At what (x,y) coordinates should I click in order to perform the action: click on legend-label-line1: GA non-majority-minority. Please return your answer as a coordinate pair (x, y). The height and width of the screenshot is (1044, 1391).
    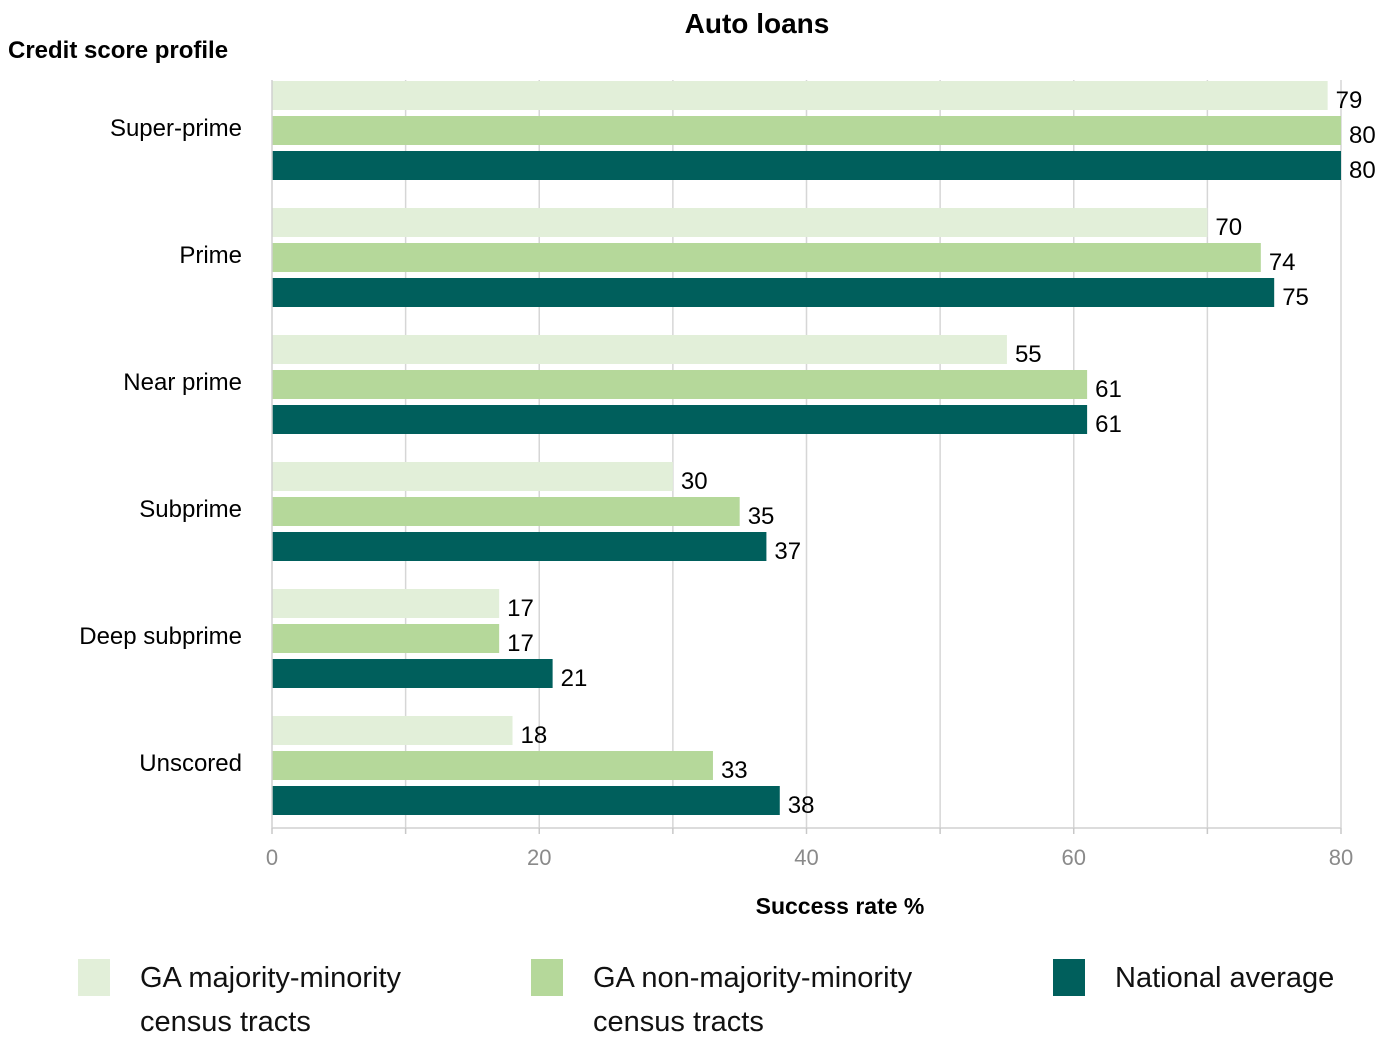
    Looking at the image, I should click on (753, 978).